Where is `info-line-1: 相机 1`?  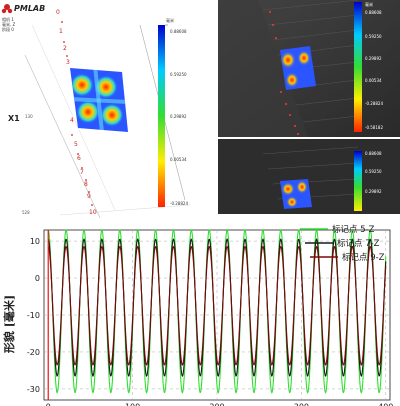 info-line-1: 相机 1 is located at coordinates (8, 19).